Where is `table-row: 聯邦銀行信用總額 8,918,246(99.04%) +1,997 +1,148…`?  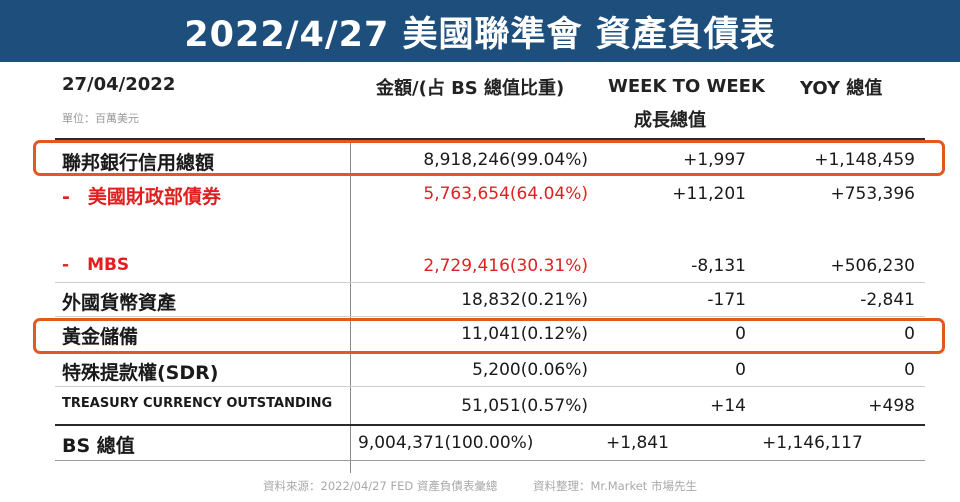
table-row: 聯邦銀行信用總額 8,918,246(99.04%) +1,997 +1,148… is located at coordinates (480, 160).